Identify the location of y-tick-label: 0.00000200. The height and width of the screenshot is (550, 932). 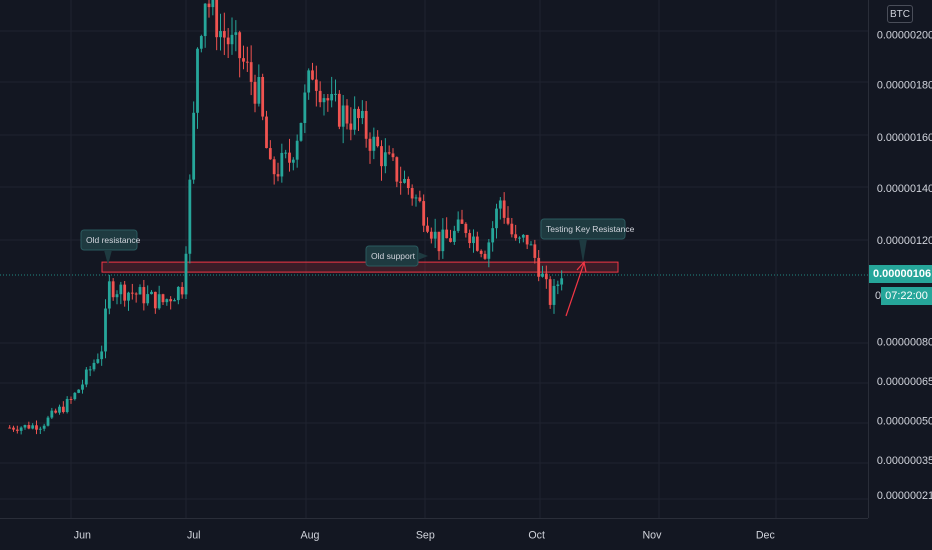
(904, 36).